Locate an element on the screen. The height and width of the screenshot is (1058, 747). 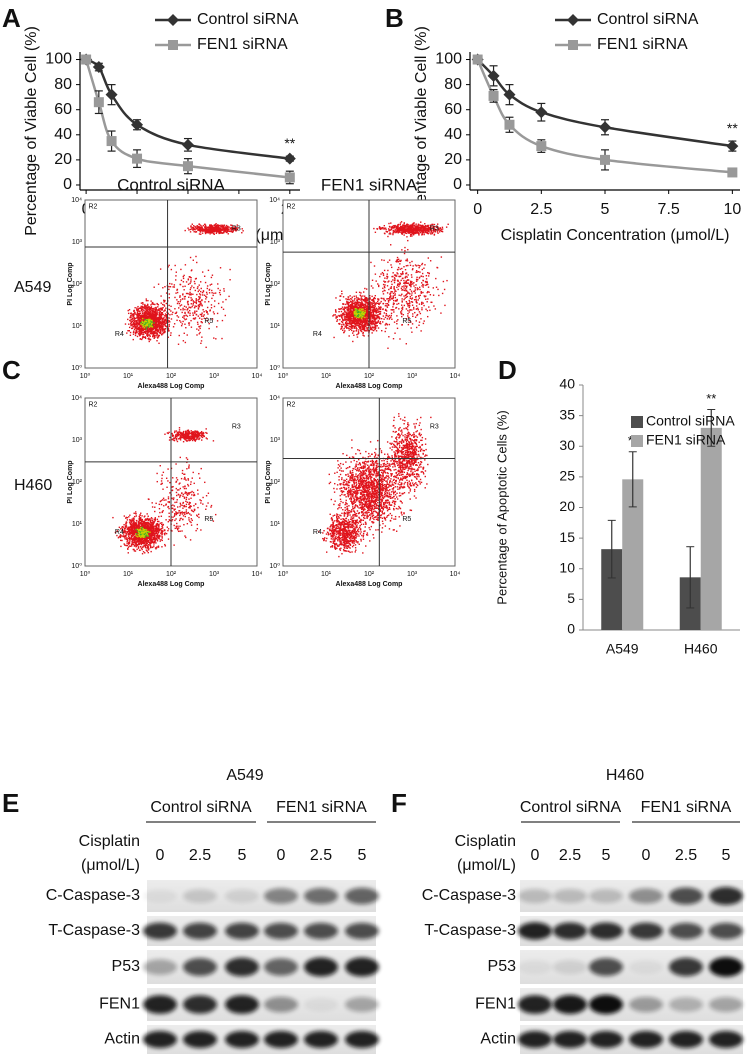
panel-label: C is located at coordinates (11, 370).